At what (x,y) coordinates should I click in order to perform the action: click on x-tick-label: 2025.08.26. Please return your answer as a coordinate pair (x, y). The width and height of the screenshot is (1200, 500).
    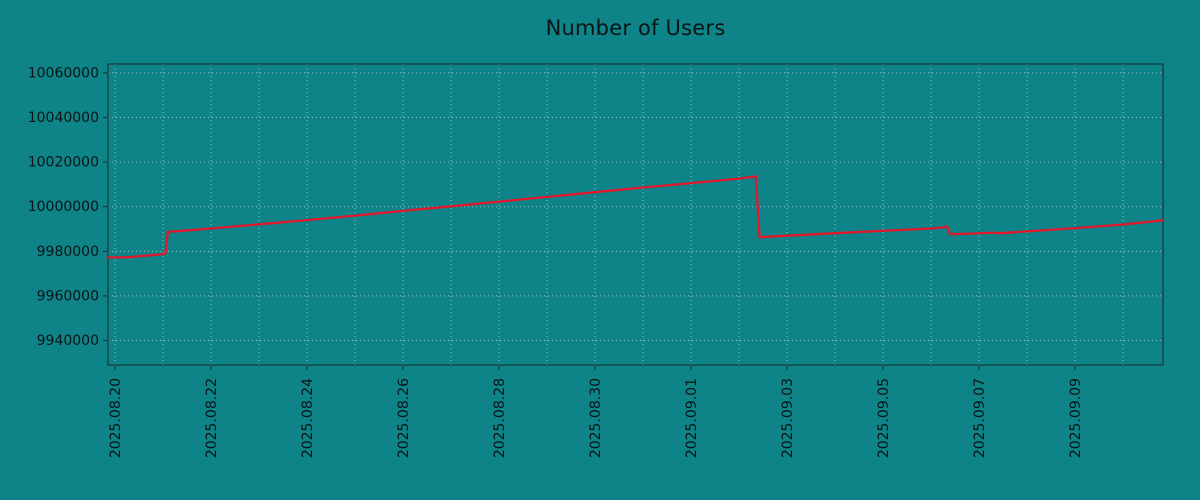
    Looking at the image, I should click on (404, 418).